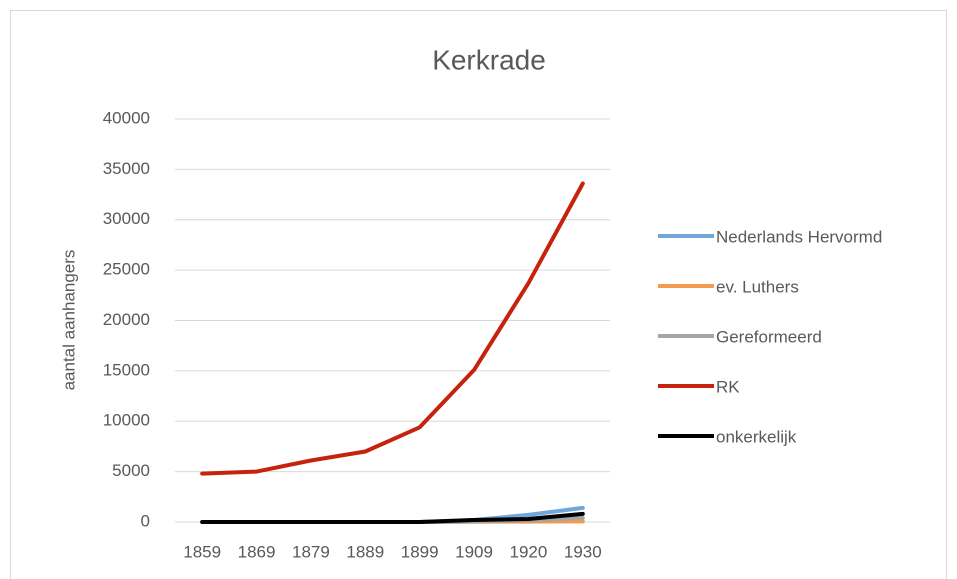 The height and width of the screenshot is (579, 957). Describe the element at coordinates (769, 336) in the screenshot. I see `legend-label: Gereformeerd` at that location.